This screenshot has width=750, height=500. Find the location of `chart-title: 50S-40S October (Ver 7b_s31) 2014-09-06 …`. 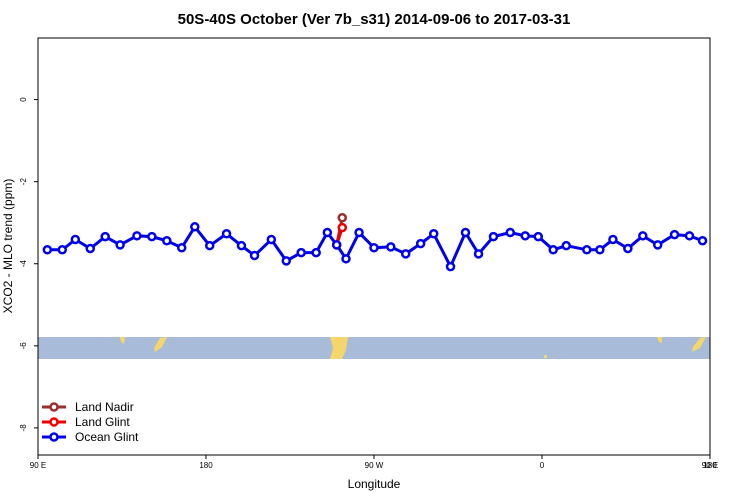

chart-title: 50S-40S October (Ver 7b_s31) 2014-09-06 … is located at coordinates (374, 19).